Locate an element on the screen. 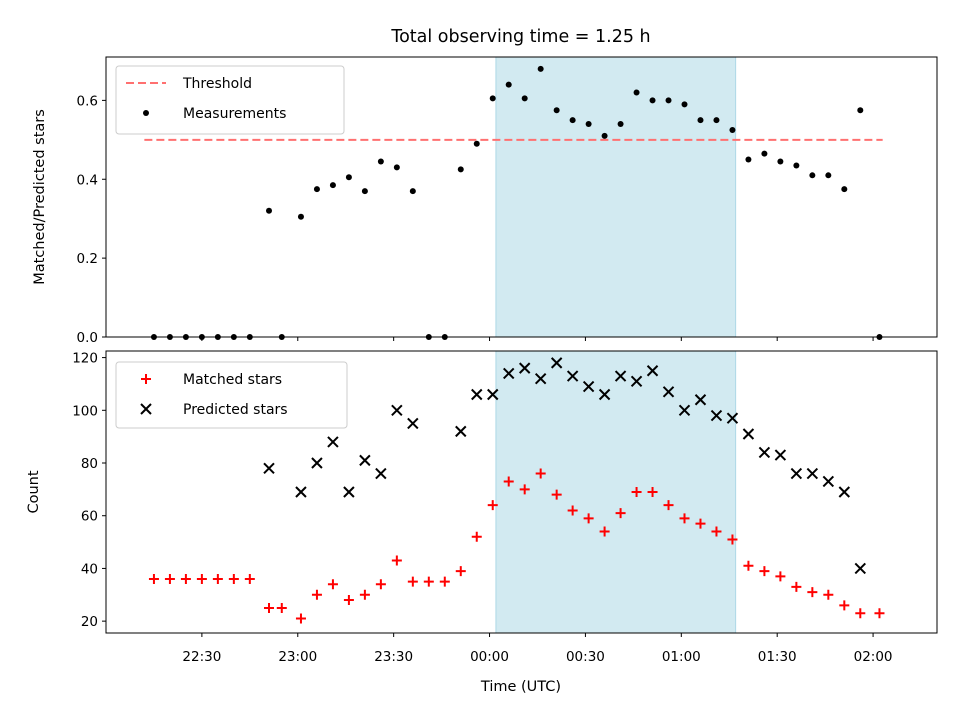 The image size is (960, 720). y-axis-label: Count is located at coordinates (34, 491).